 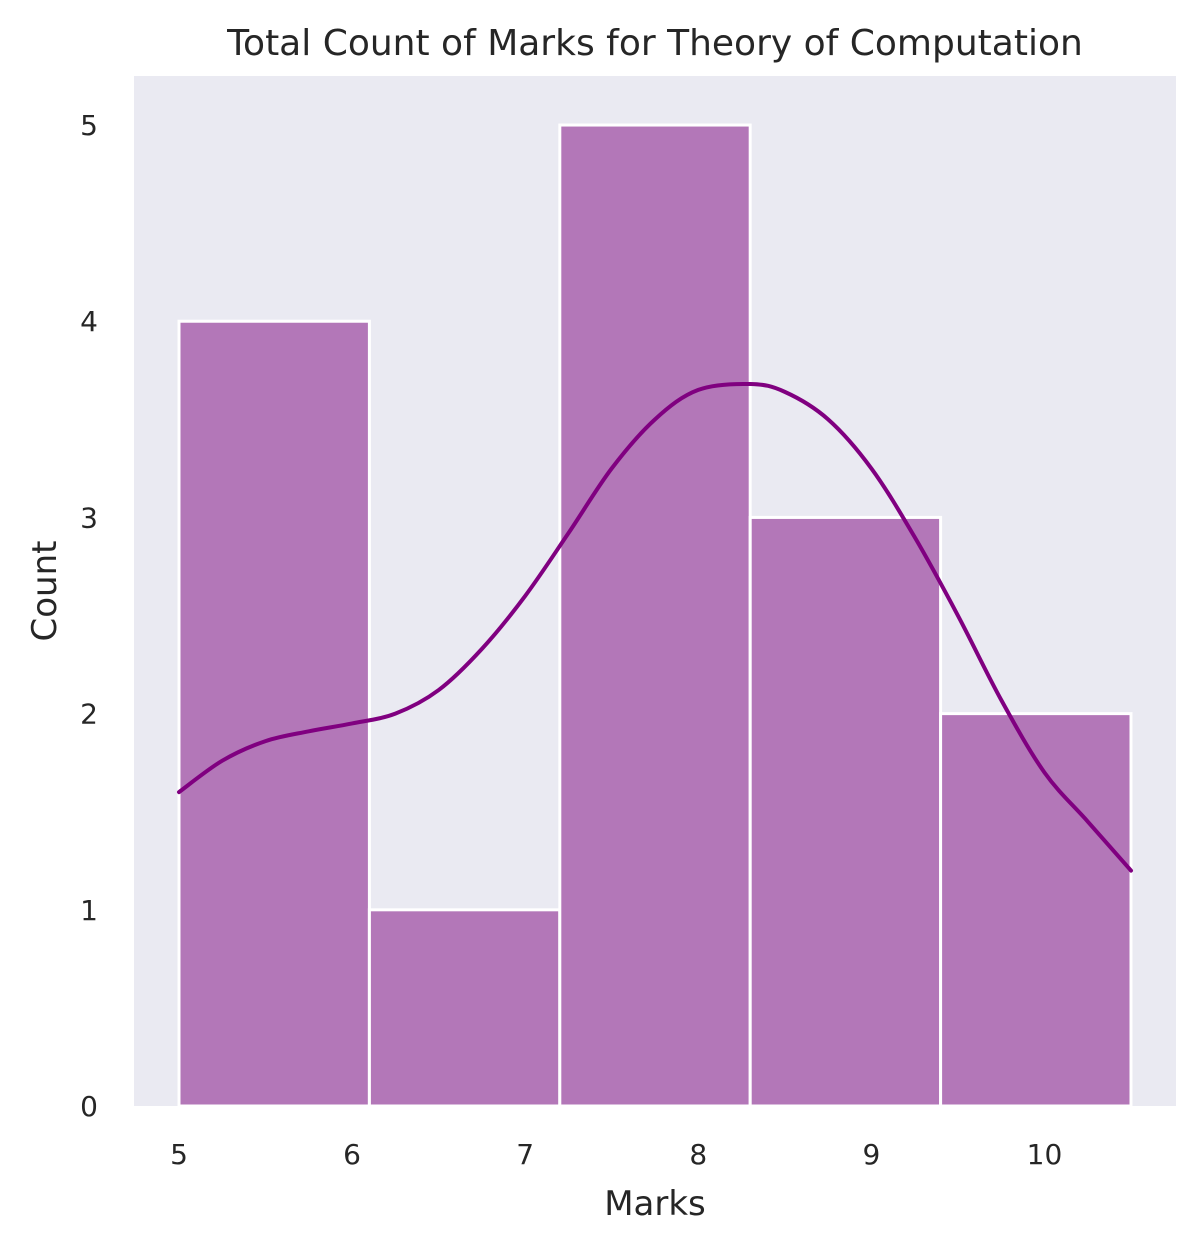 What do you see at coordinates (89, 616) in the screenshot?
I see `y-tick-labels: 0 1 2 3 4 5` at bounding box center [89, 616].